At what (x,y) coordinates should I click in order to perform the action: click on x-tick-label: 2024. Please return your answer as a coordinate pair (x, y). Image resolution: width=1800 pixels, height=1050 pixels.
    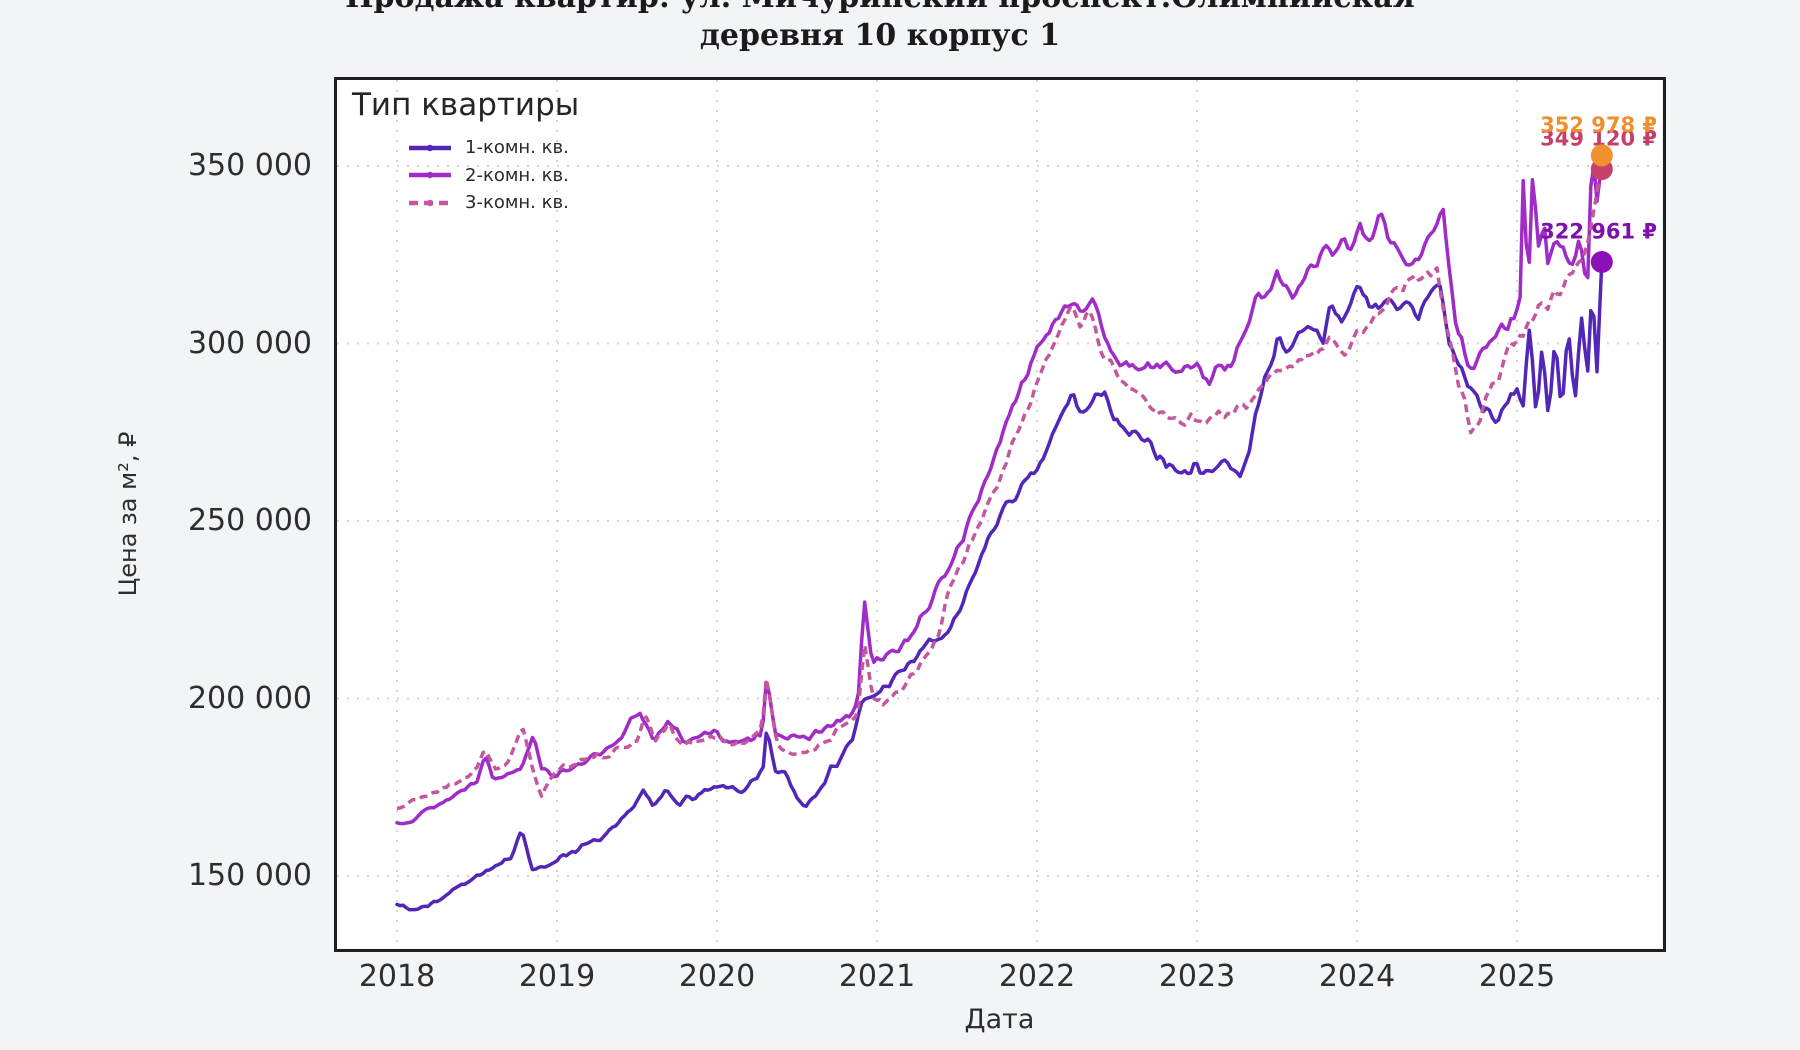
    Looking at the image, I should click on (1357, 976).